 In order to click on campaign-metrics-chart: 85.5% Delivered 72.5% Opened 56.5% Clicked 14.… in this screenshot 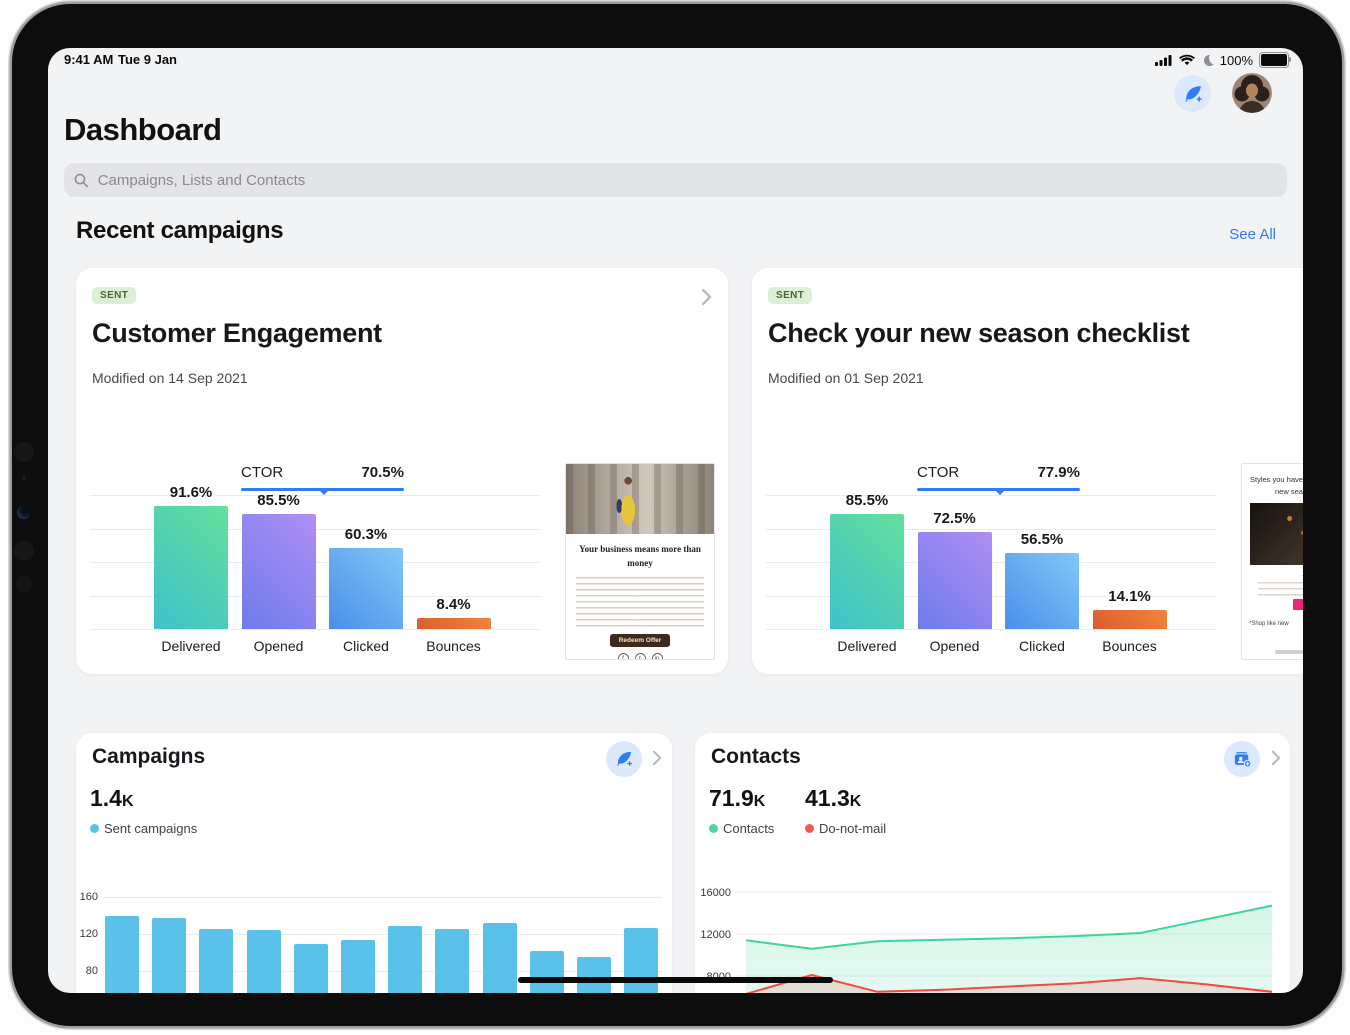, I will do `click(991, 573)`.